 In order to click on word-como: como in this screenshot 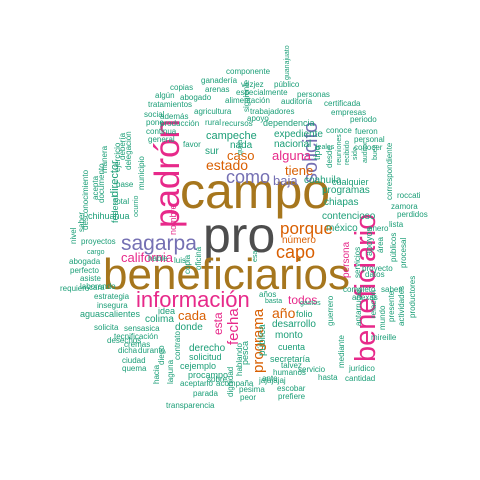, I will do `click(248, 177)`.